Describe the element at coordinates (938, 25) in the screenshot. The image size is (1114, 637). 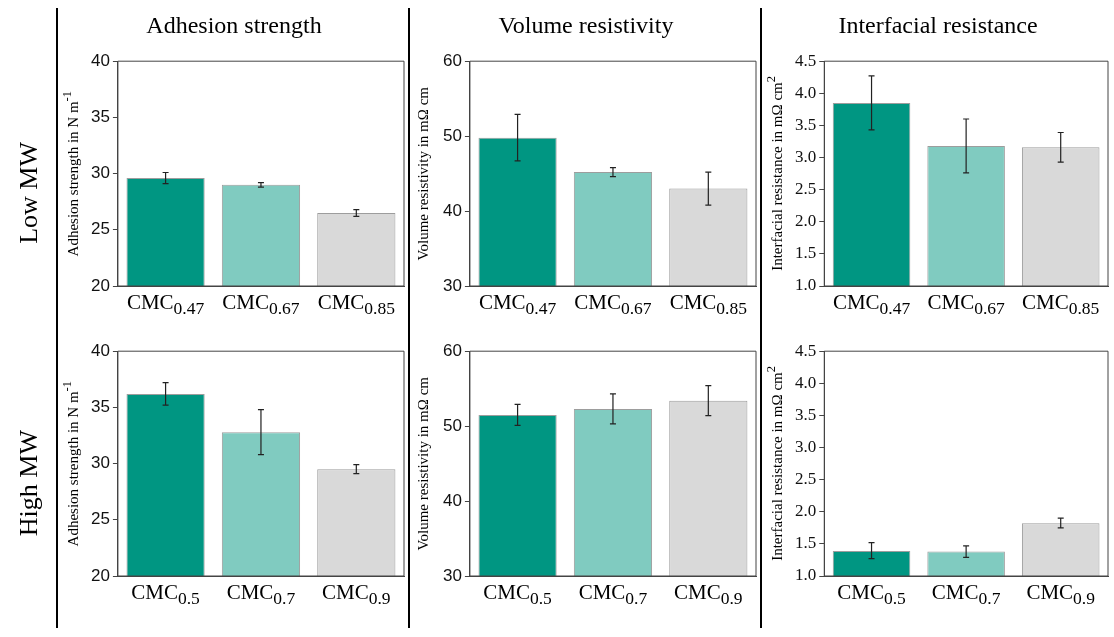
I see `chart-title: Interfacial resistance` at that location.